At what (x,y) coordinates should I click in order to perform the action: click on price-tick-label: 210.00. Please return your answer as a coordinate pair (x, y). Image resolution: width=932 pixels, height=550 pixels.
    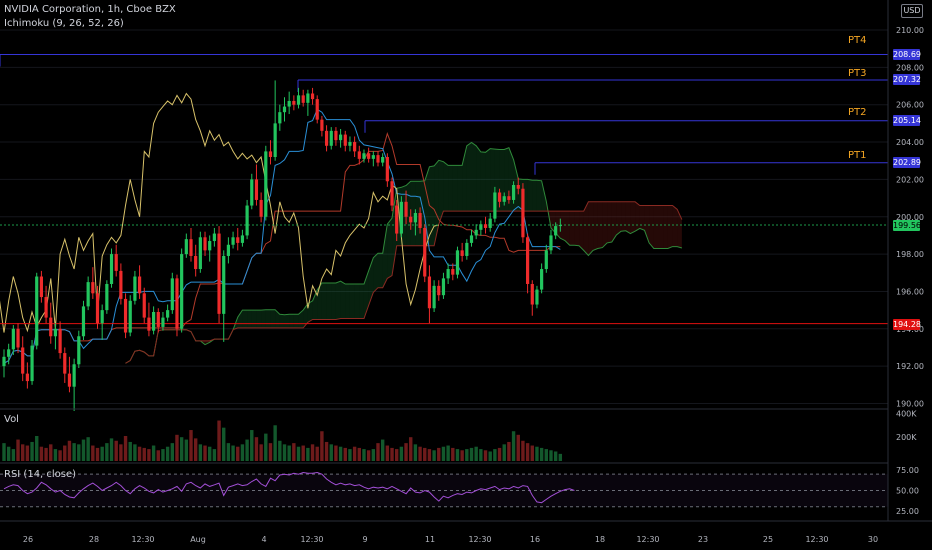
    Looking at the image, I should click on (910, 30).